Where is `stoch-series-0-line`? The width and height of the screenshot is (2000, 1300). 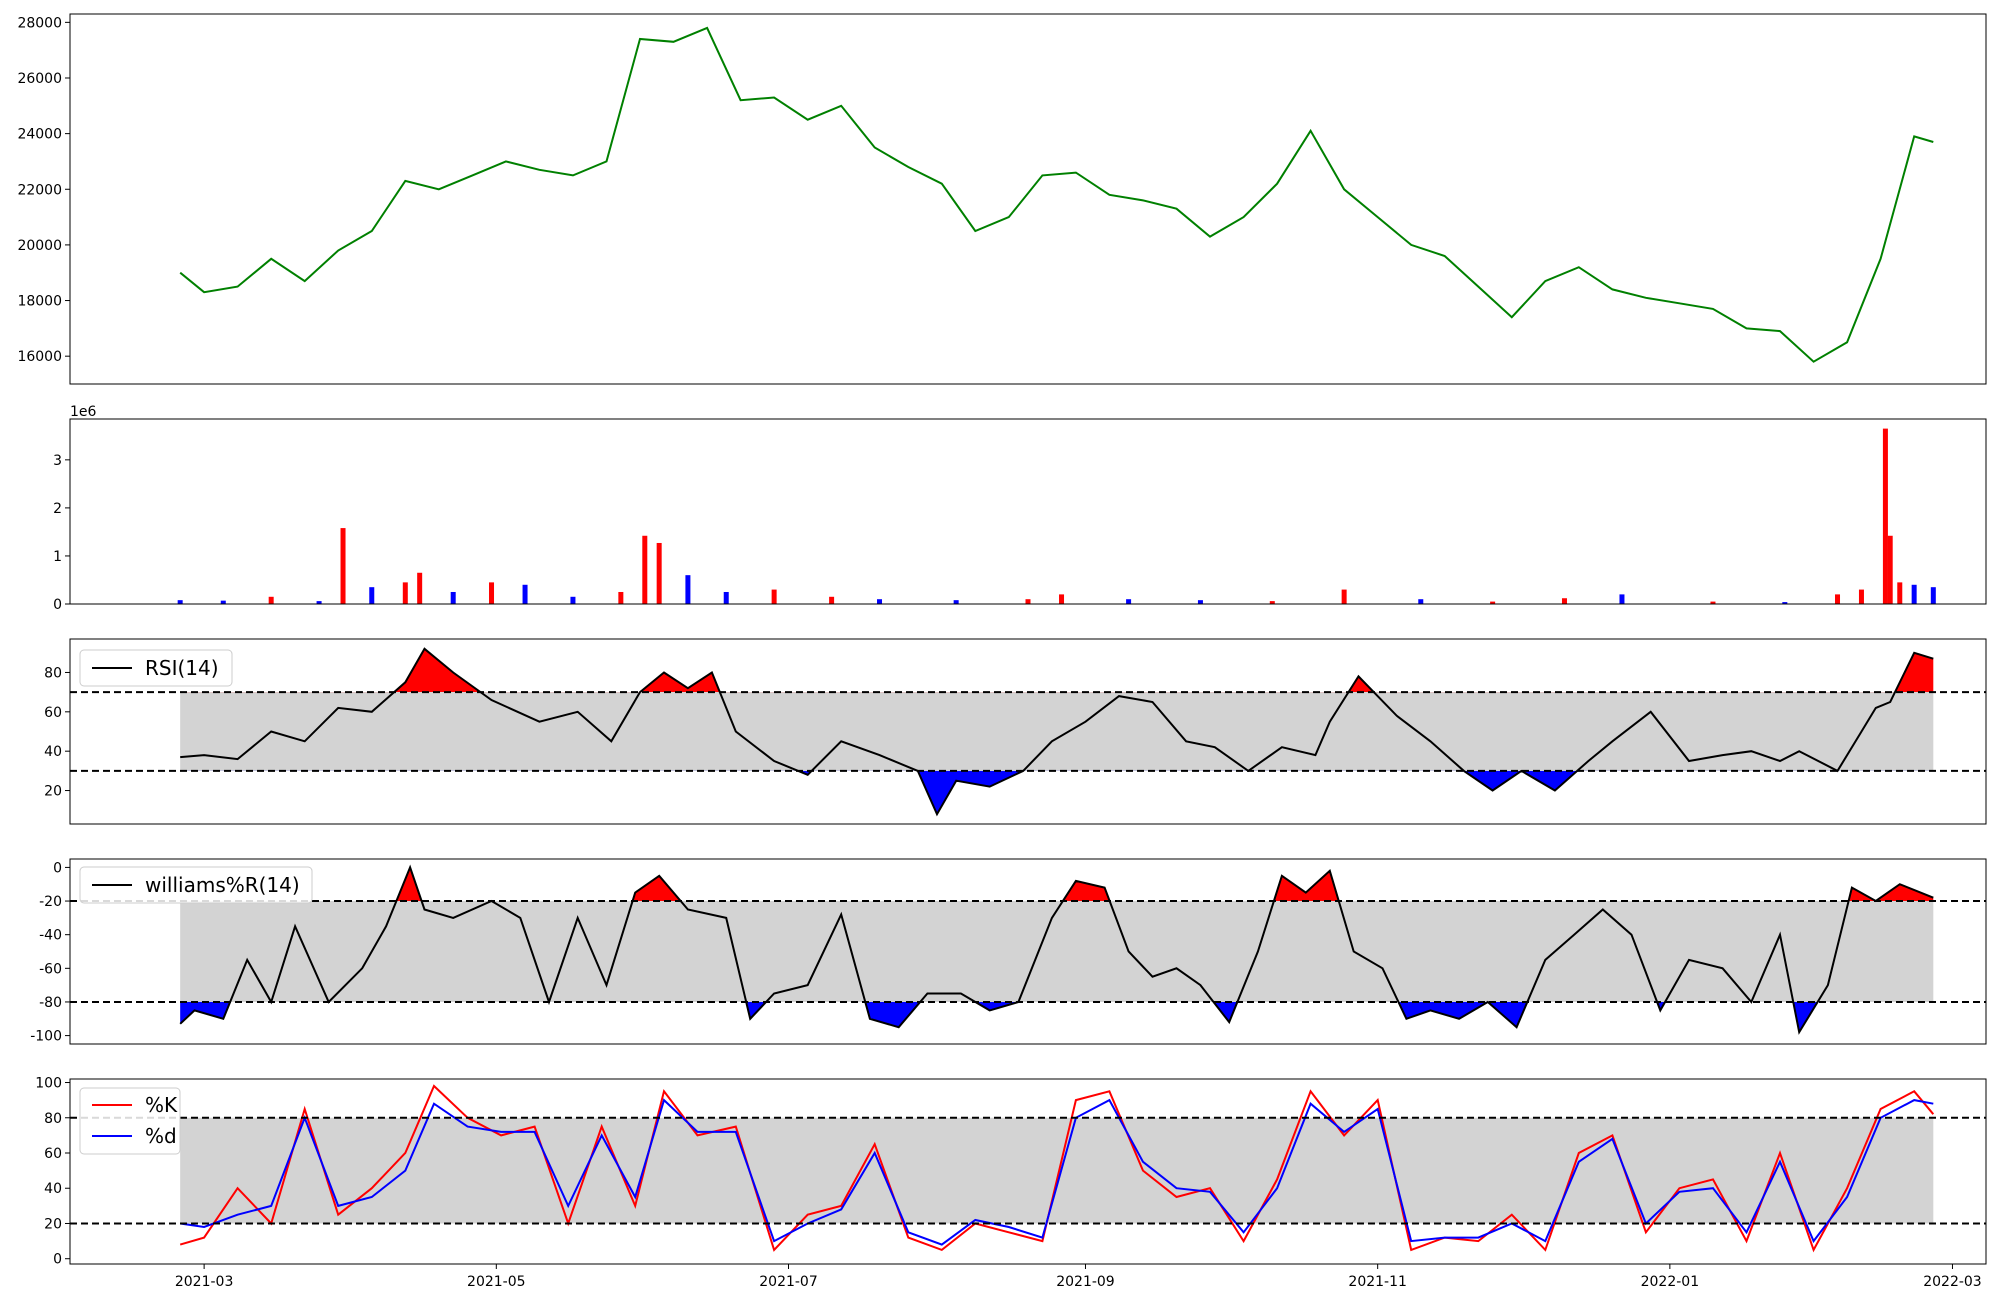
stoch-series-0-line is located at coordinates (1057, 1168).